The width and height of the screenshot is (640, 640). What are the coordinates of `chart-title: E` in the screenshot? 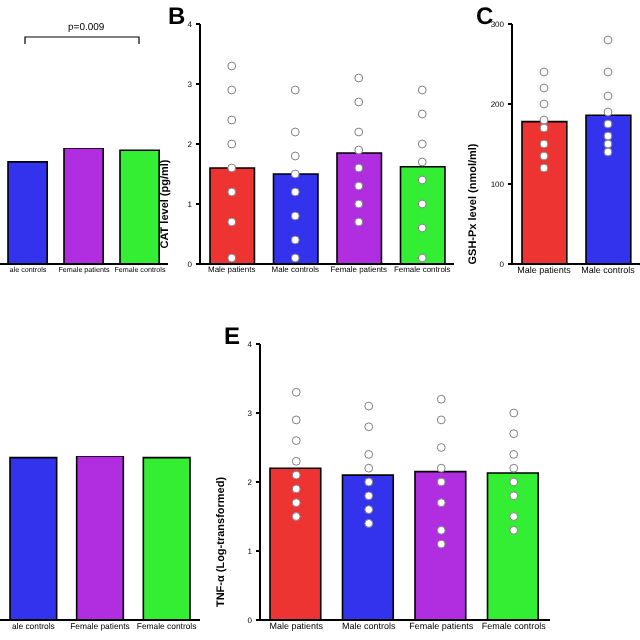 It's located at (232, 336).